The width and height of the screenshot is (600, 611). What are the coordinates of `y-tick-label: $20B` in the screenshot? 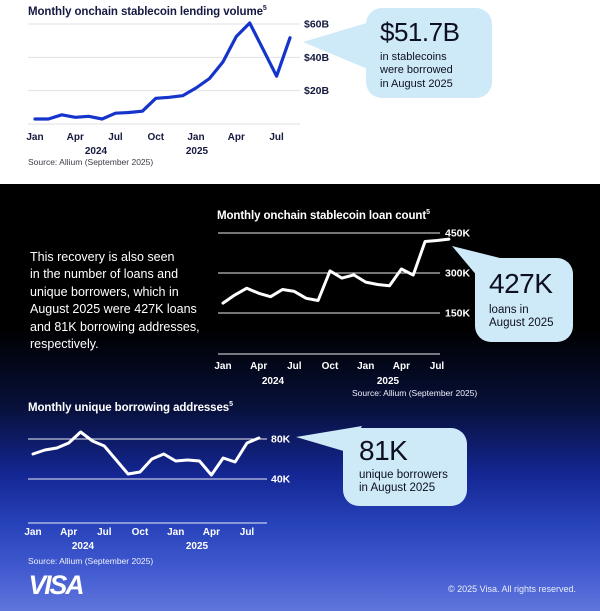 It's located at (317, 91).